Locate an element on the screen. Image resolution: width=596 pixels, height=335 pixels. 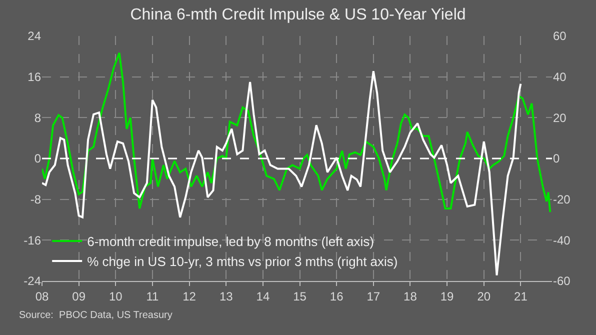
x-tick-label: 18 is located at coordinates (411, 296).